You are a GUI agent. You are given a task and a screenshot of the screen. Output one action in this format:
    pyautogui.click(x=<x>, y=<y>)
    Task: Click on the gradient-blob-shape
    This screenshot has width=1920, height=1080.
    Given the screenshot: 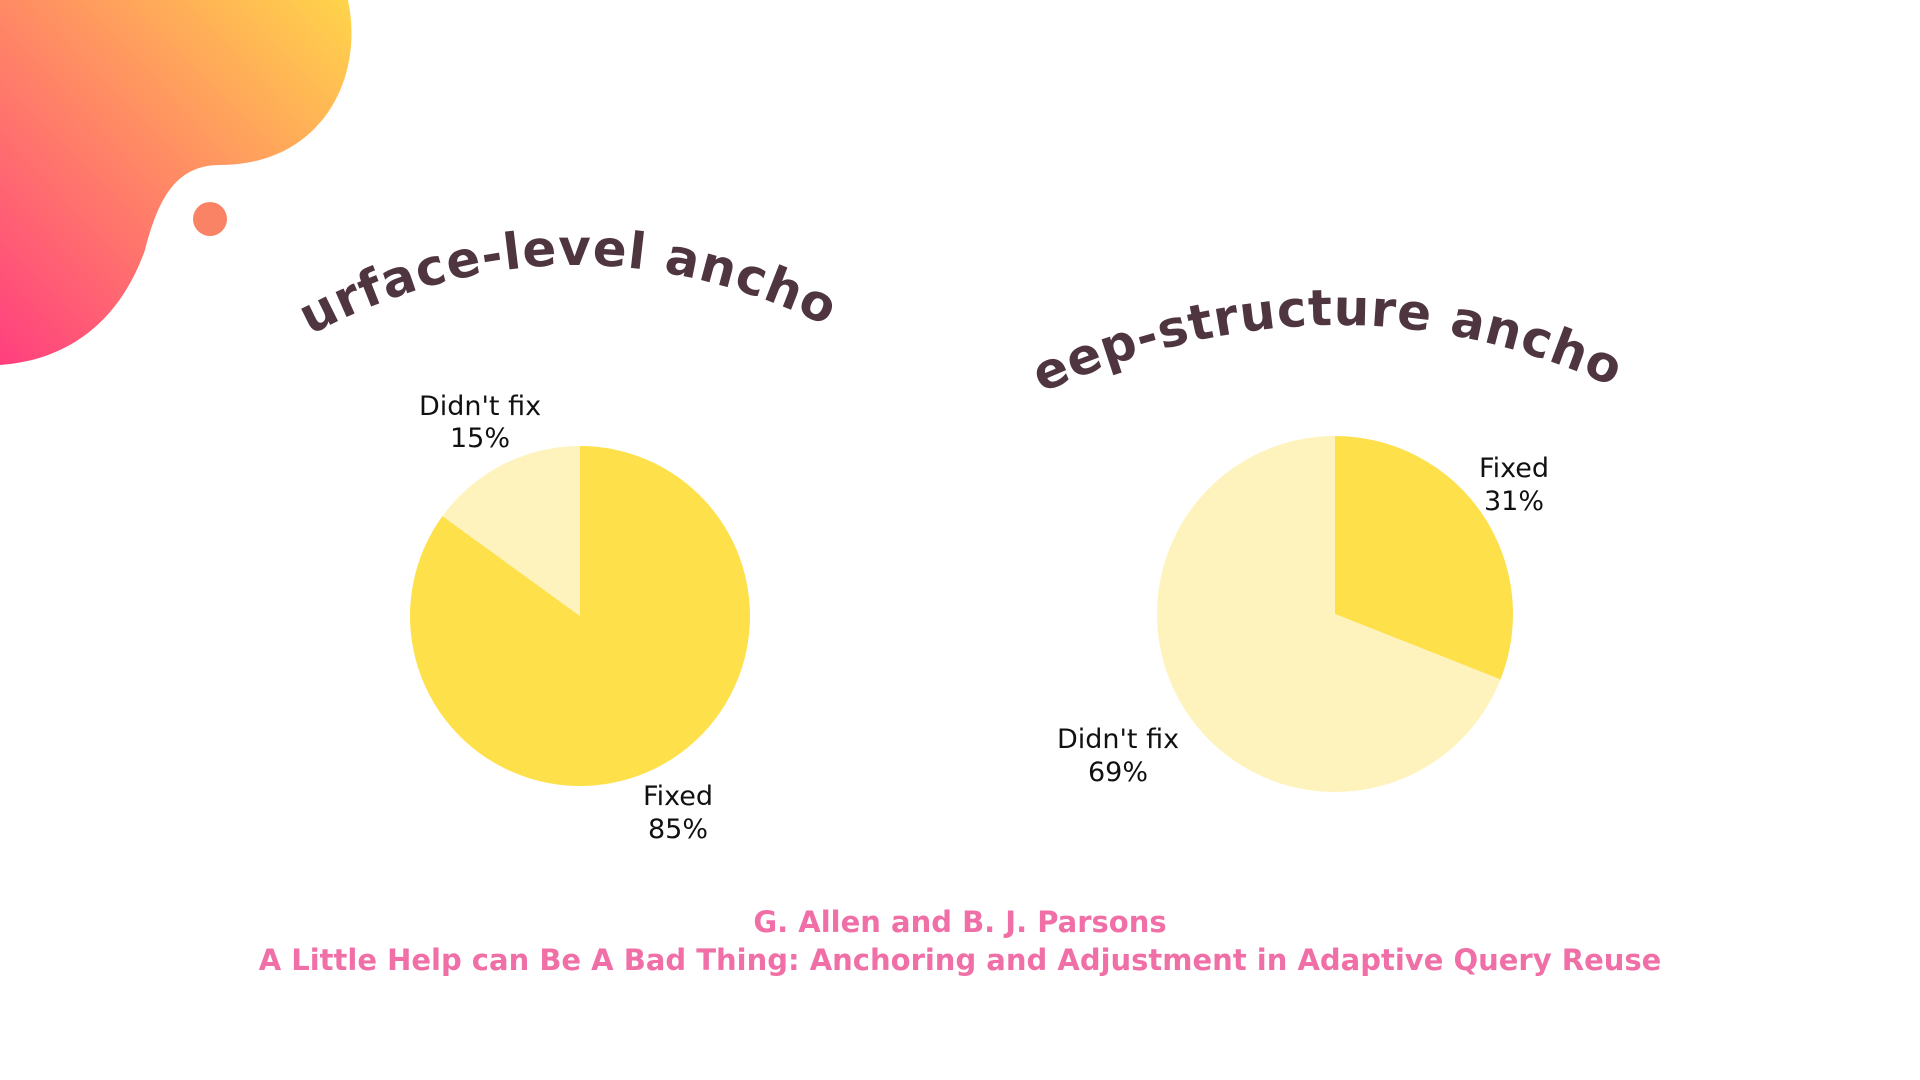 What is the action you would take?
    pyautogui.click(x=176, y=182)
    